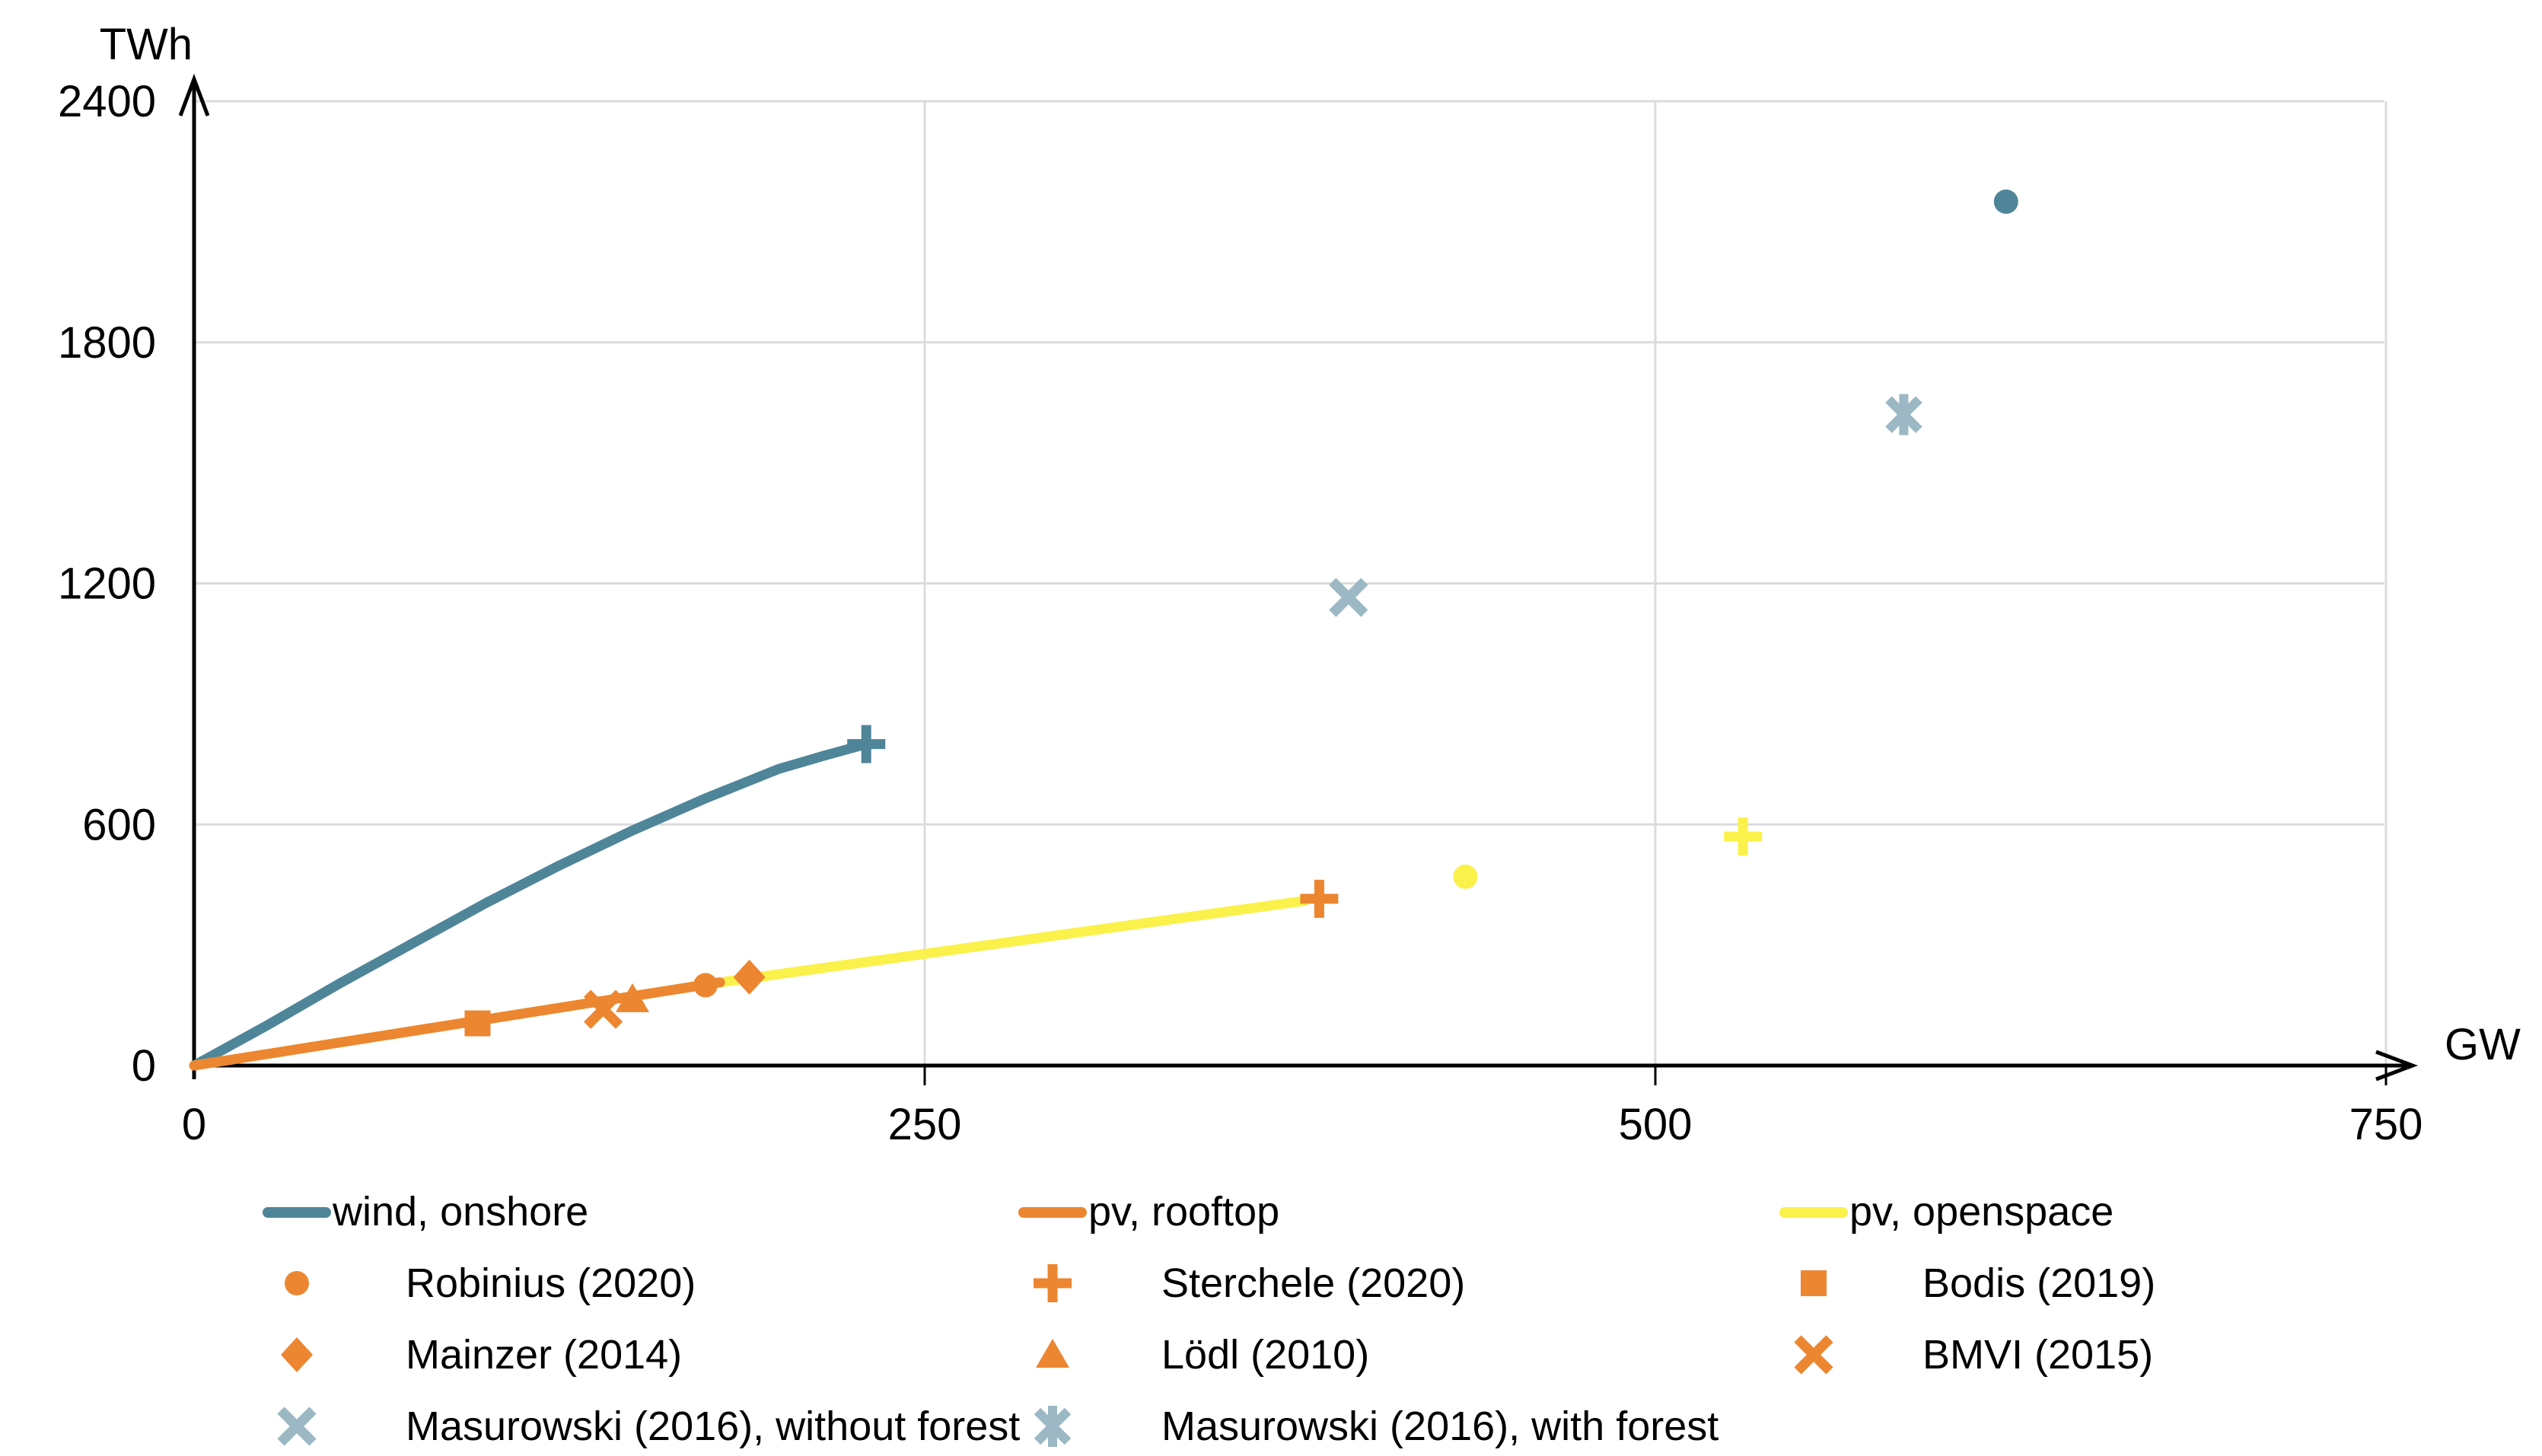 Image resolution: width=2542 pixels, height=1456 pixels. What do you see at coordinates (1656, 1124) in the screenshot?
I see `x-tick-label-500: 500` at bounding box center [1656, 1124].